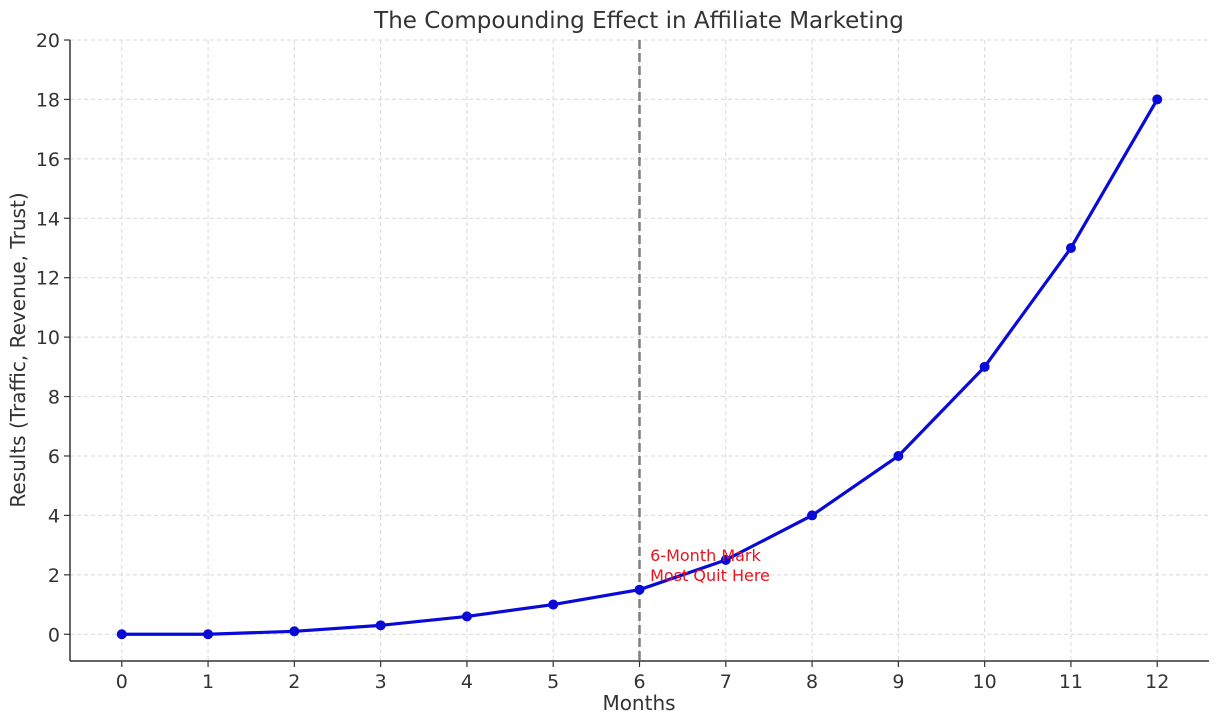  I want to click on annotation: 6-Month Mark Most Quit Here, so click(710, 565).